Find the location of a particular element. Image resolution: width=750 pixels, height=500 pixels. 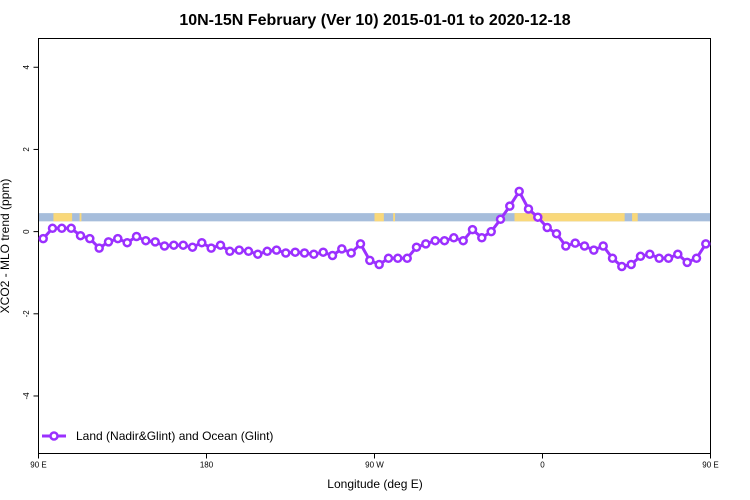

legend-marker is located at coordinates (54, 436).